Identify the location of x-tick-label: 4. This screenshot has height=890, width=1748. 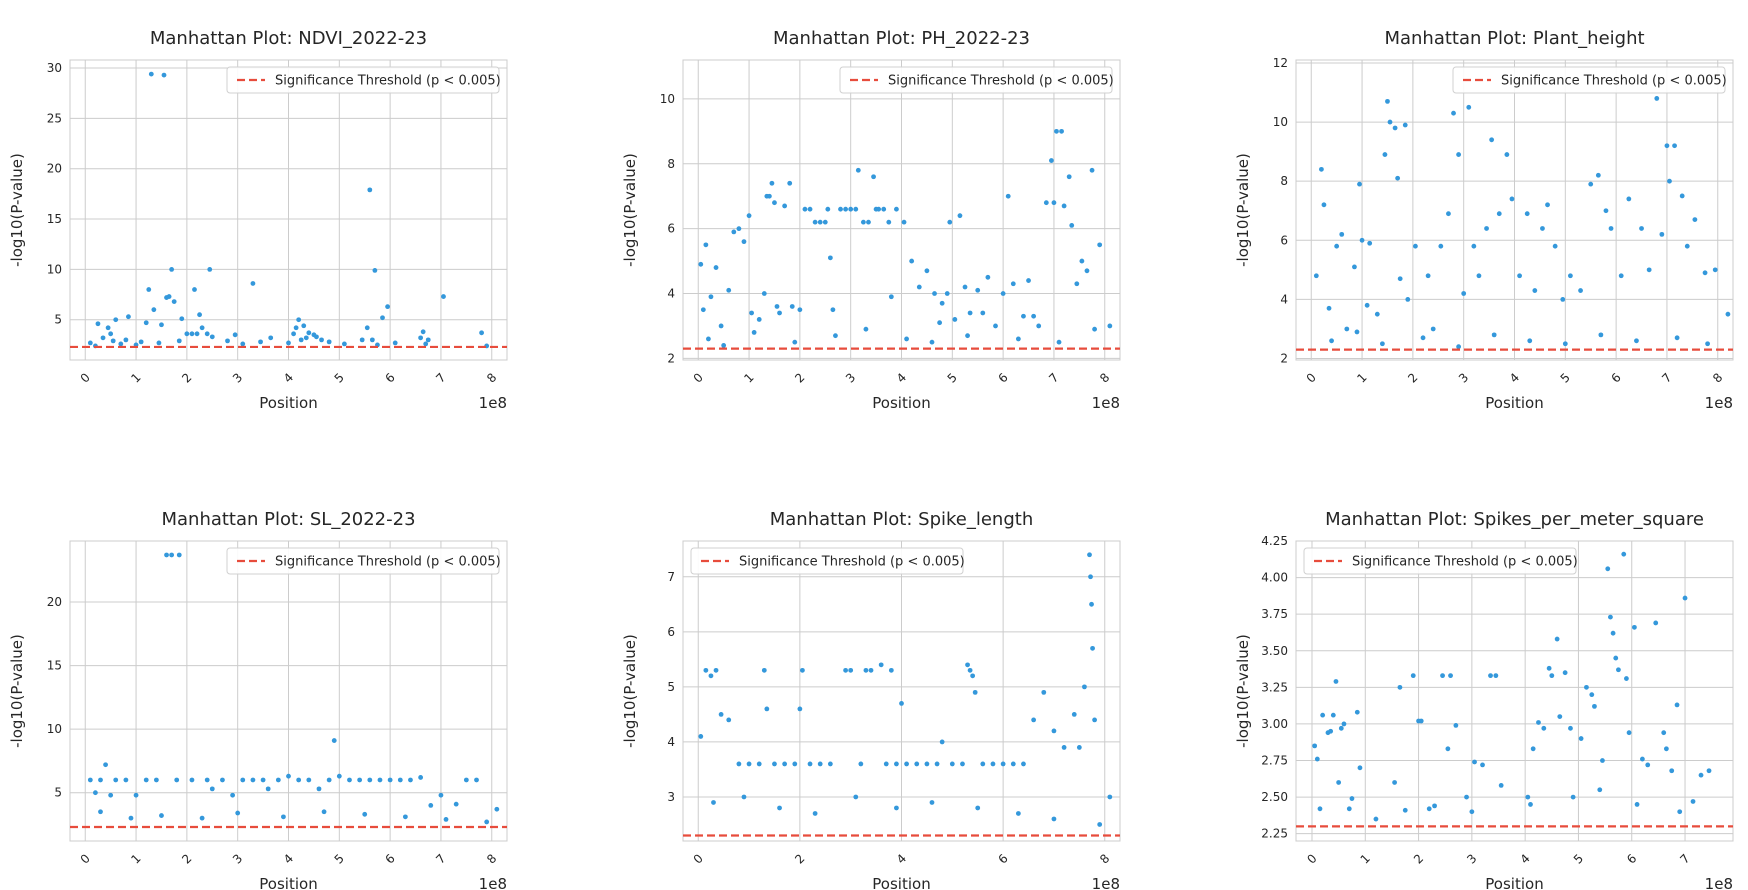
(901, 858).